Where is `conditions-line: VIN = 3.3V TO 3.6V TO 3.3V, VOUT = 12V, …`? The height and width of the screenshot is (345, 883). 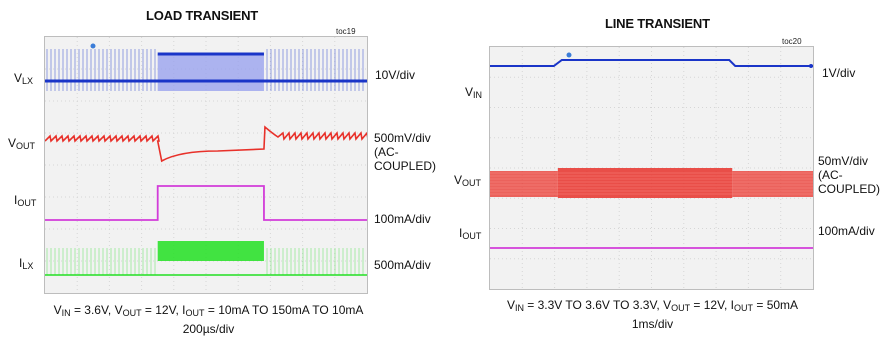
conditions-line: VIN = 3.3V TO 3.6V TO 3.3V, VOUT = 12V, … is located at coordinates (652, 305).